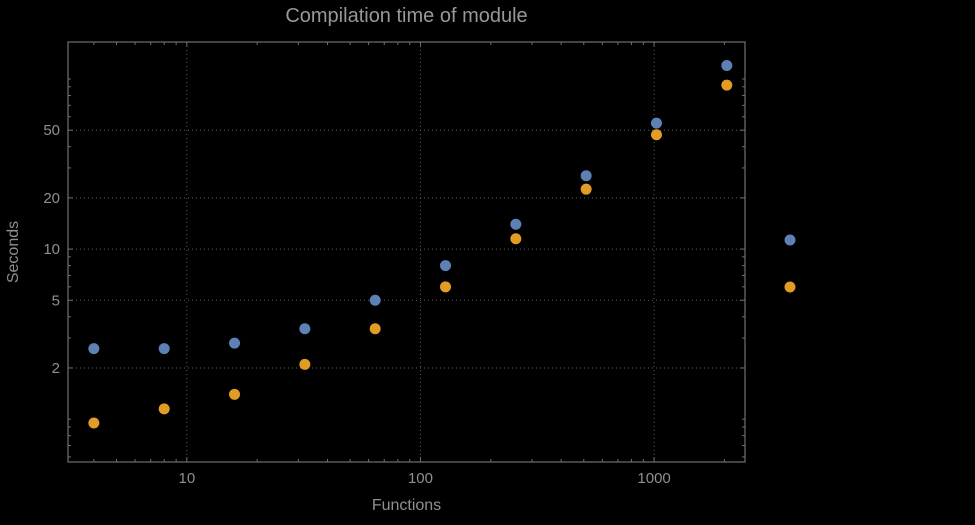  What do you see at coordinates (56, 300) in the screenshot?
I see `y-tick-label: 5` at bounding box center [56, 300].